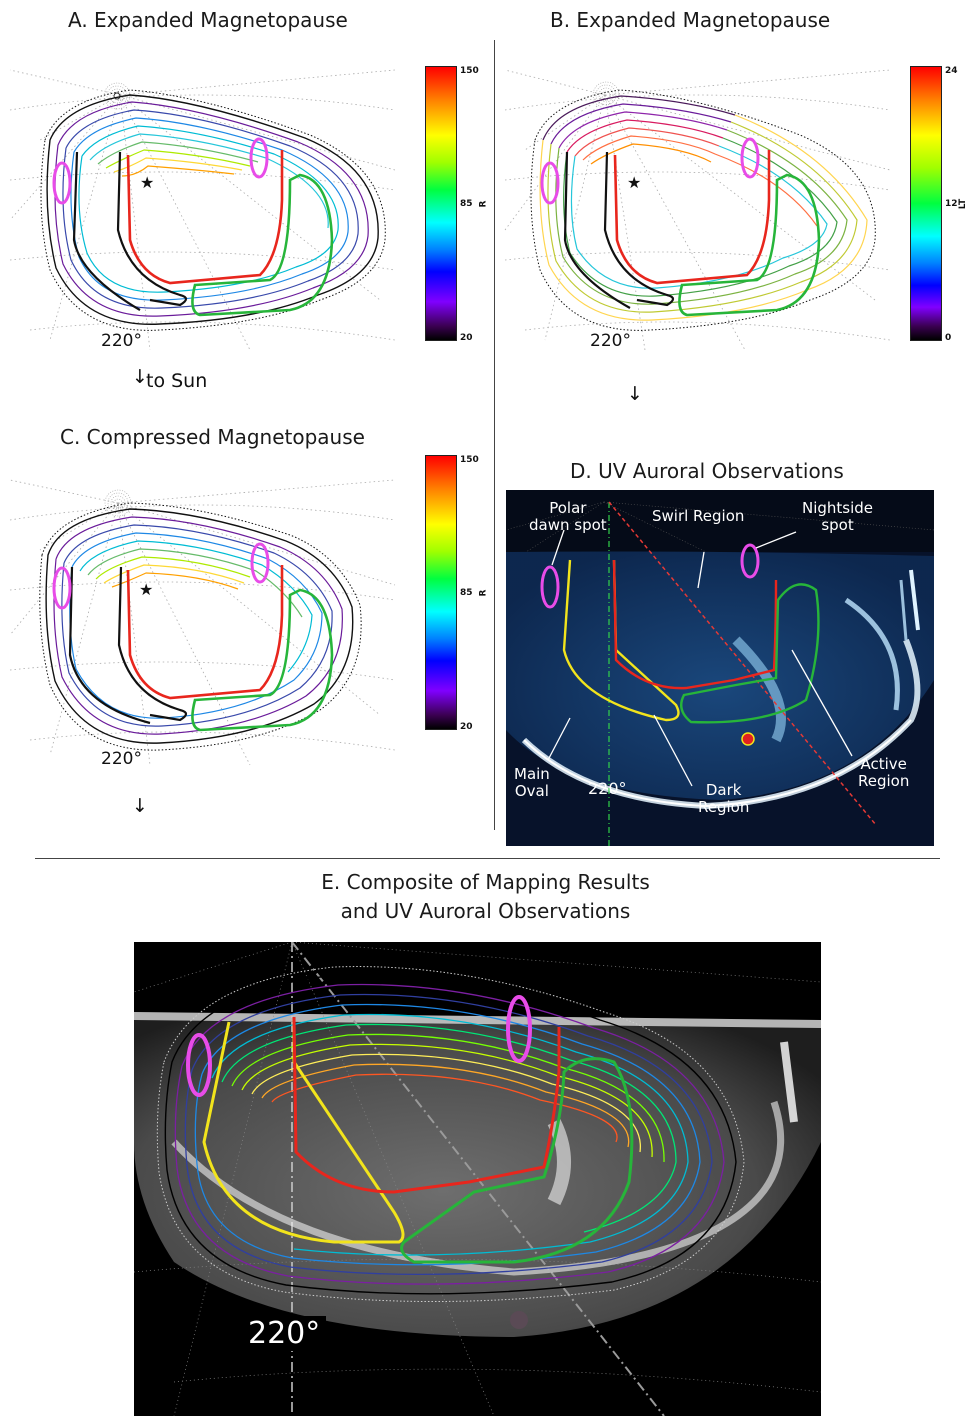  Describe the element at coordinates (483, 204) in the screenshot. I see `panel-a-colorbar-label: R` at that location.